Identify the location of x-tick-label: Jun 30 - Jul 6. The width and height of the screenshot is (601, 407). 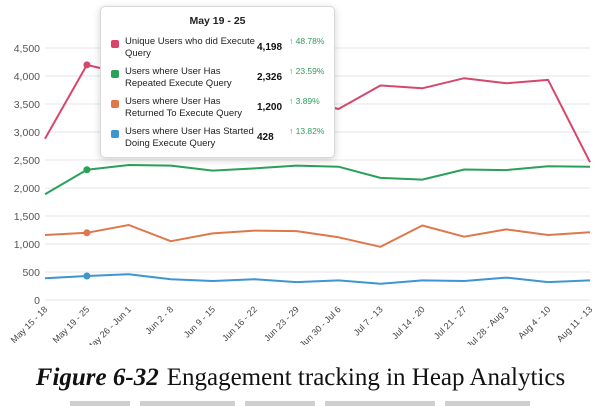
(320, 324).